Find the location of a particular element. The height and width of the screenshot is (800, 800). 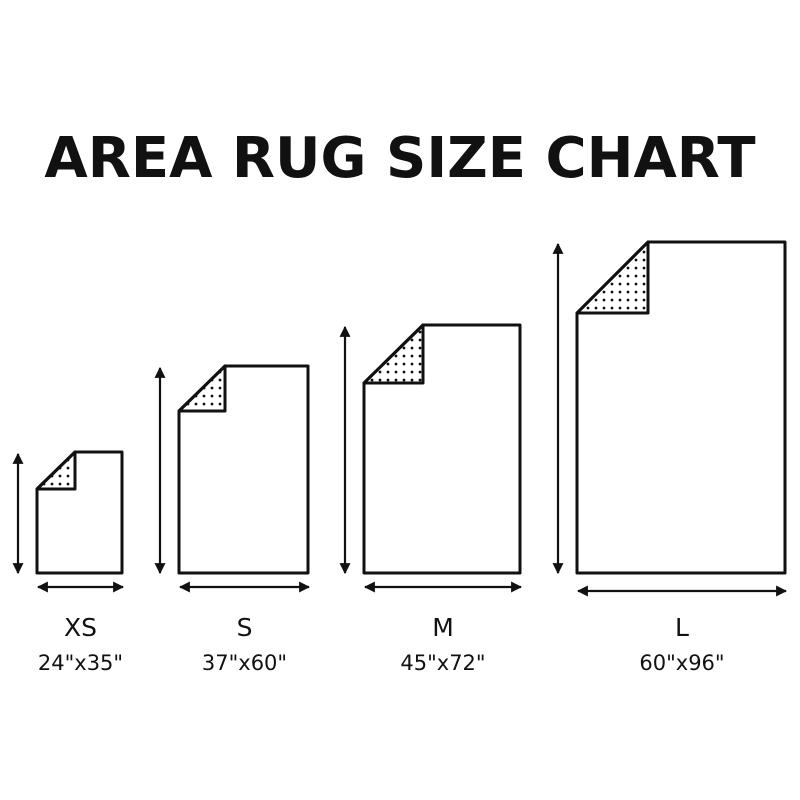

dimensions-label: 60"x96" is located at coordinates (681, 663).